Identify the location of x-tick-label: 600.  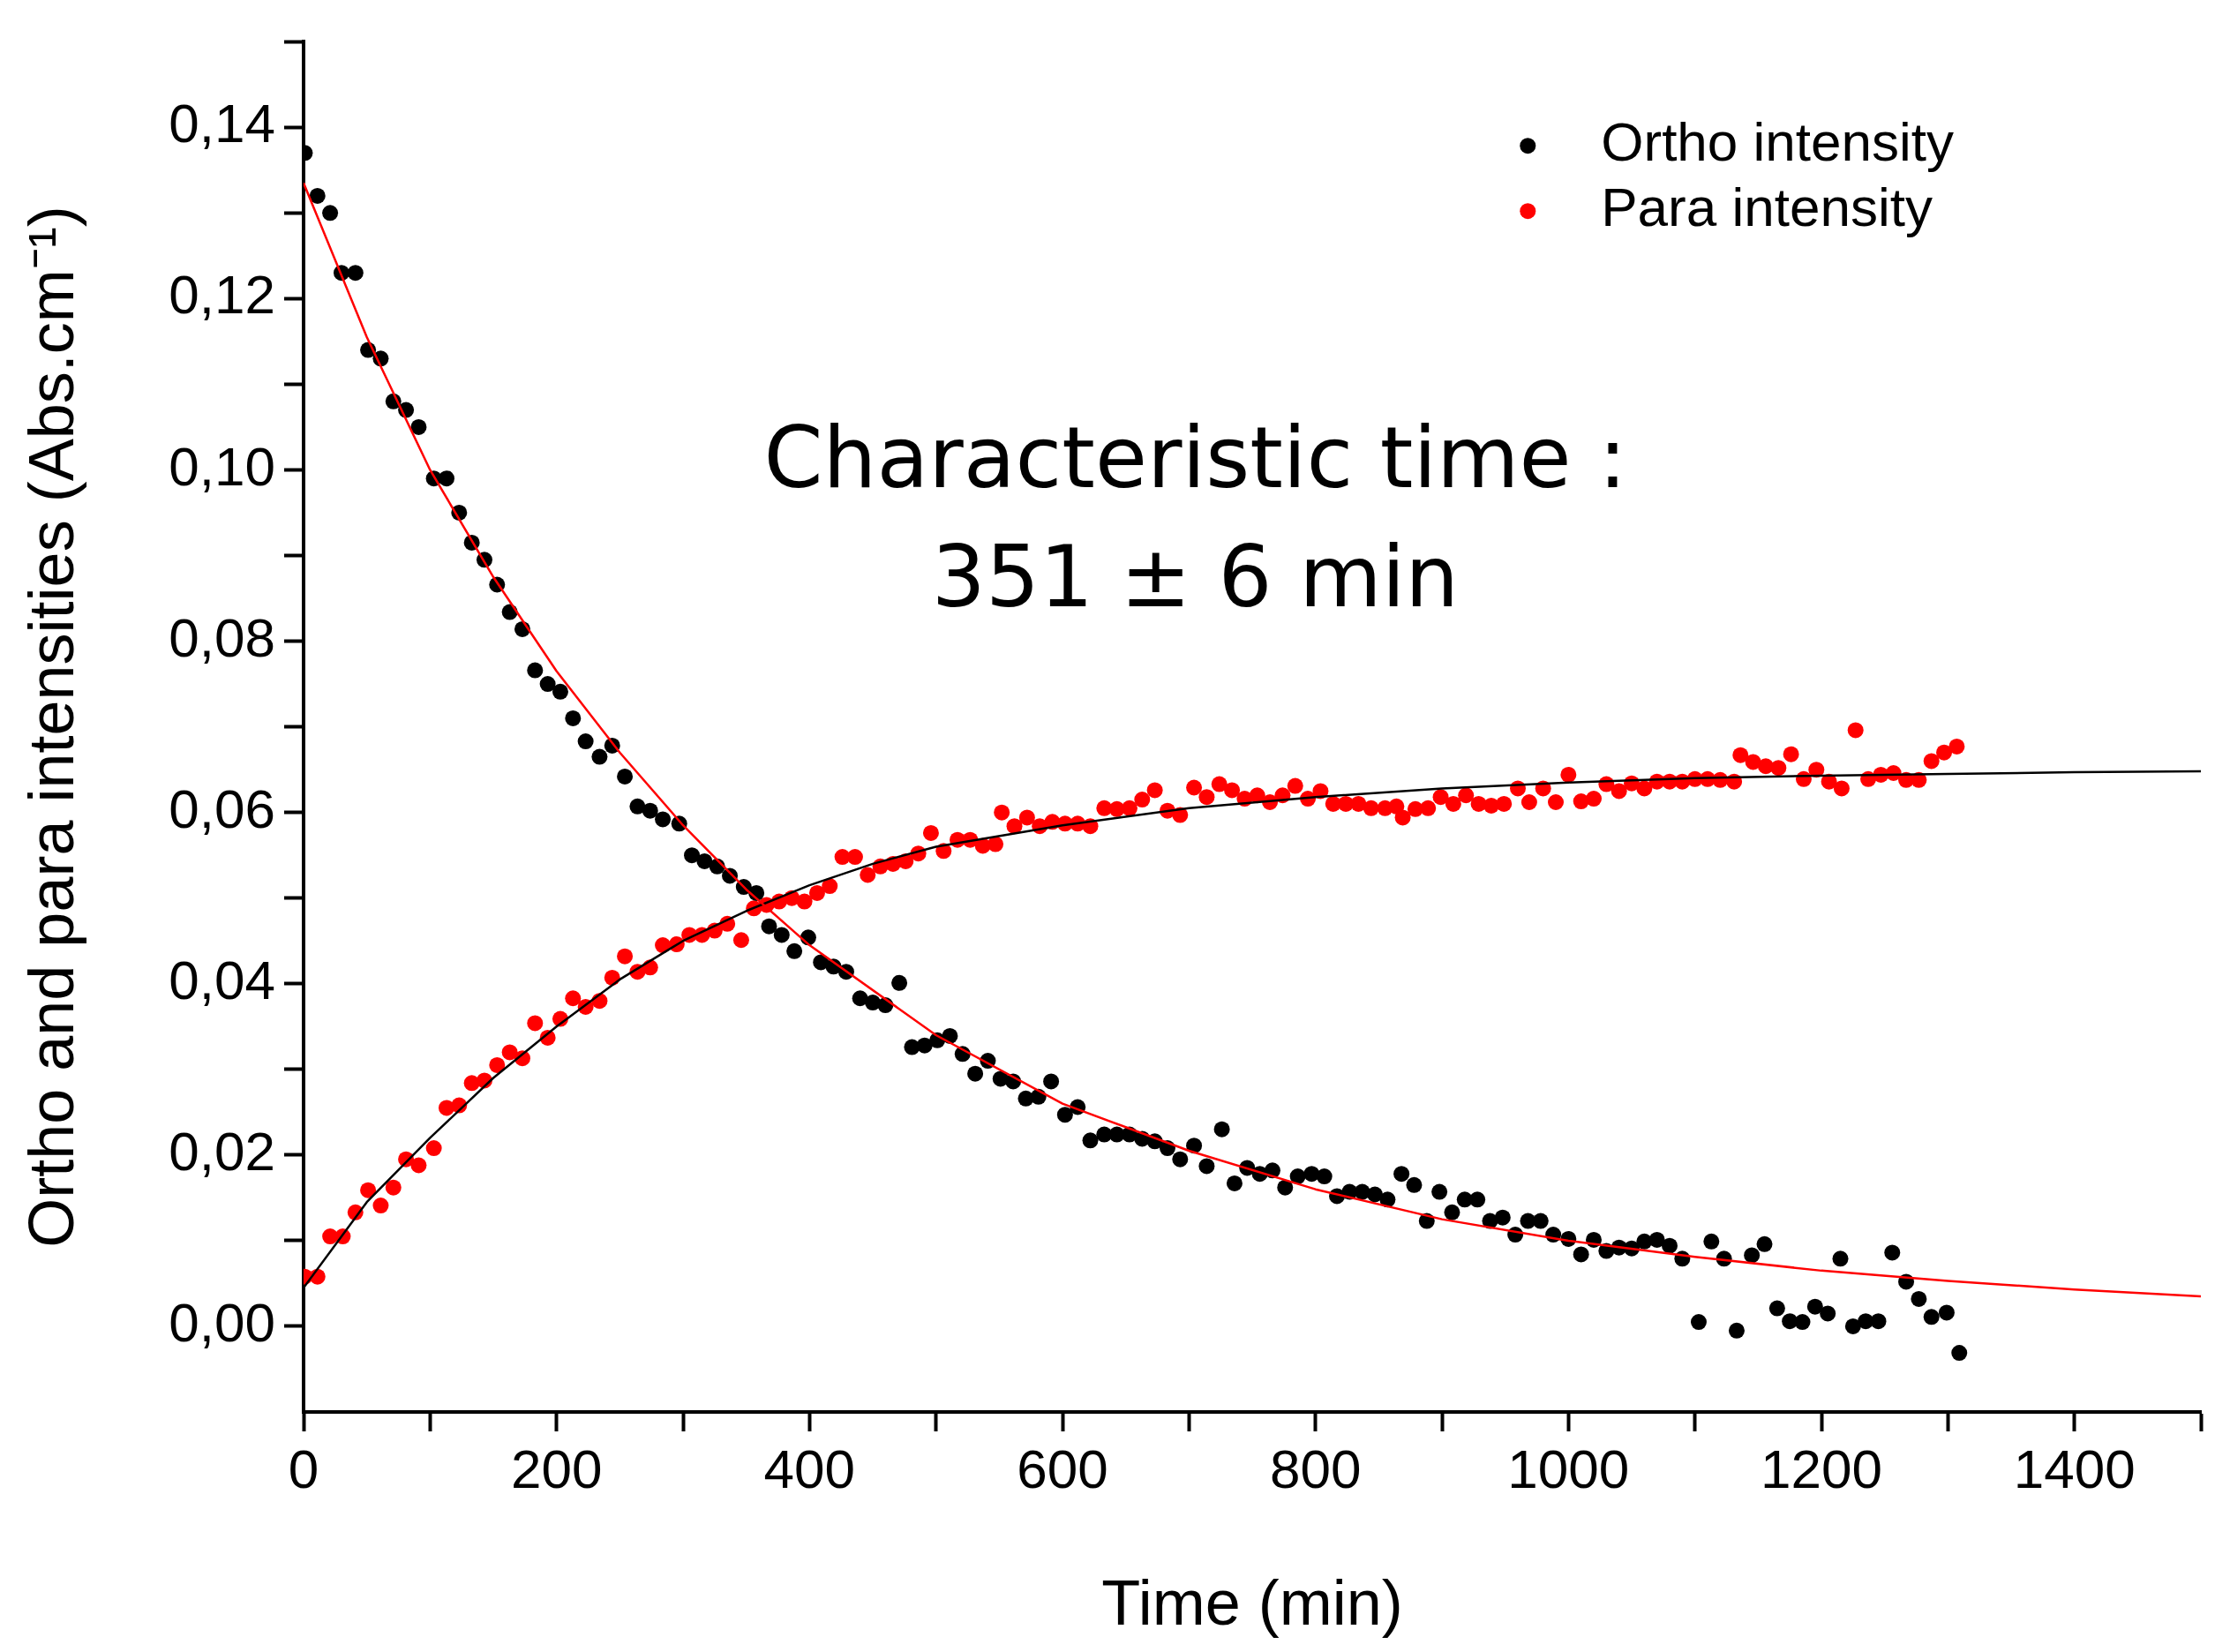
(1062, 1469).